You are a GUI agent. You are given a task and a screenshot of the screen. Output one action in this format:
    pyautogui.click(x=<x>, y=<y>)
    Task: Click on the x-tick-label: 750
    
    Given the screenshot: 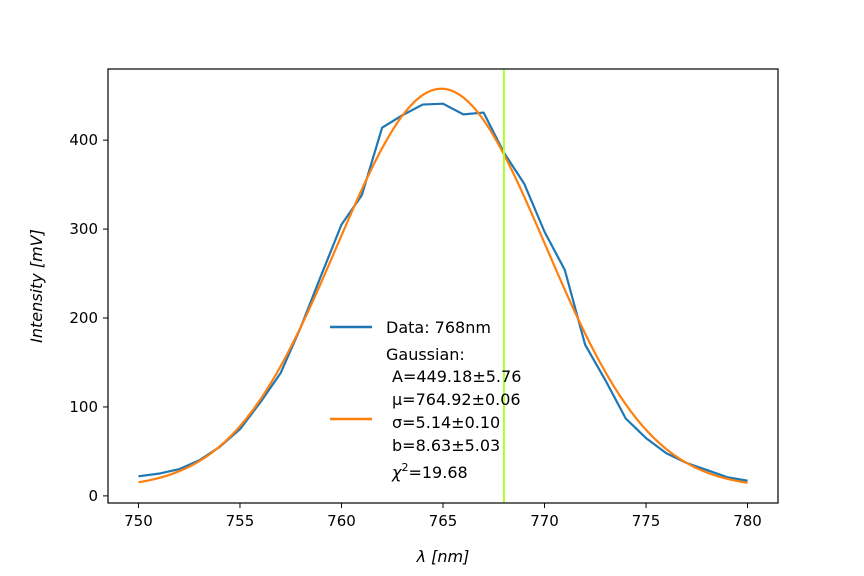 What is the action you would take?
    pyautogui.click(x=138, y=521)
    